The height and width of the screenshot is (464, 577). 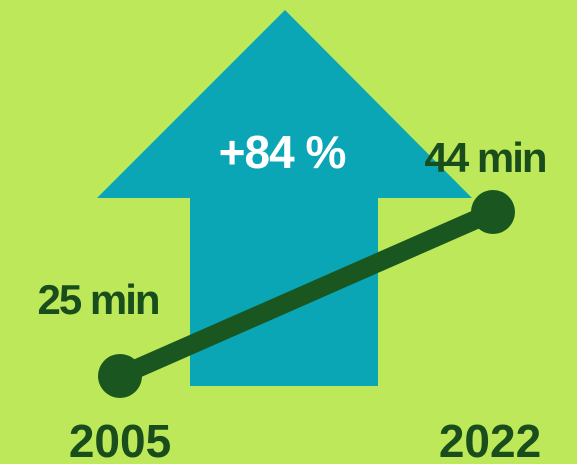 I want to click on value-label-2022: 44 min, so click(x=484, y=157).